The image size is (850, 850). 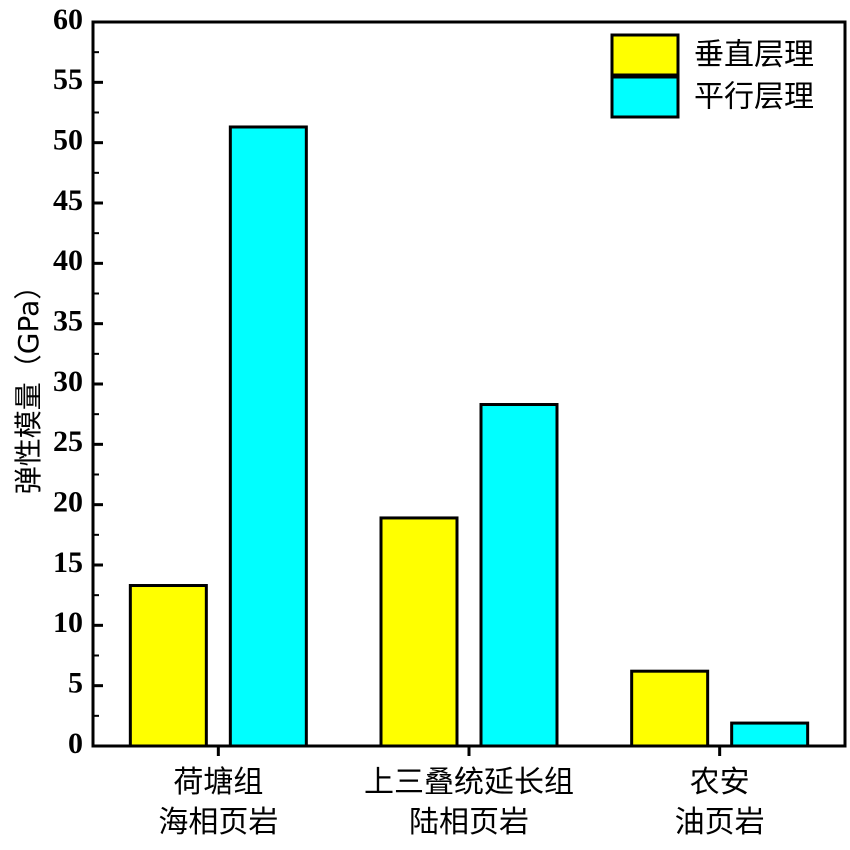 What do you see at coordinates (218, 782) in the screenshot?
I see `x-category-label: 荷塘组` at bounding box center [218, 782].